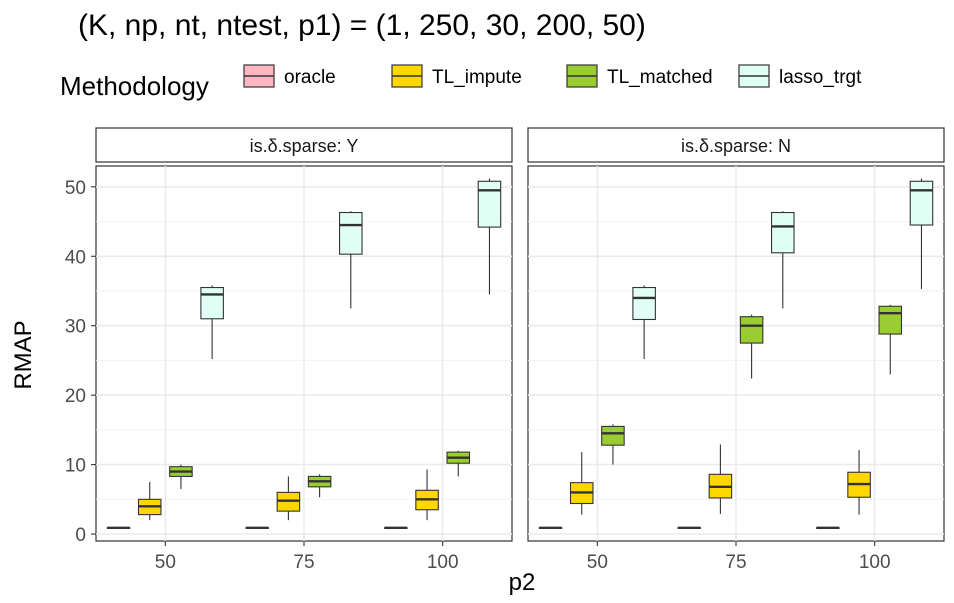 This screenshot has width=954, height=603. Describe the element at coordinates (75, 466) in the screenshot. I see `y-tick-label: 10` at that location.